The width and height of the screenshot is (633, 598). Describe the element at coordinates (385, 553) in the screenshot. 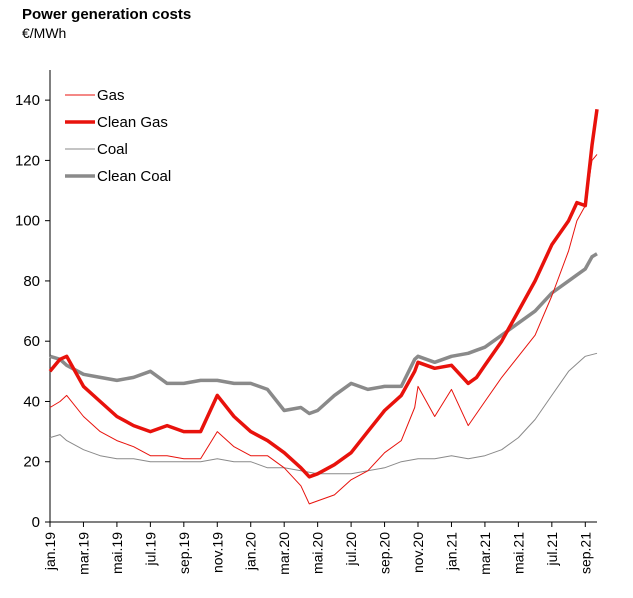

I see `x-tick-label: sep.20` at that location.